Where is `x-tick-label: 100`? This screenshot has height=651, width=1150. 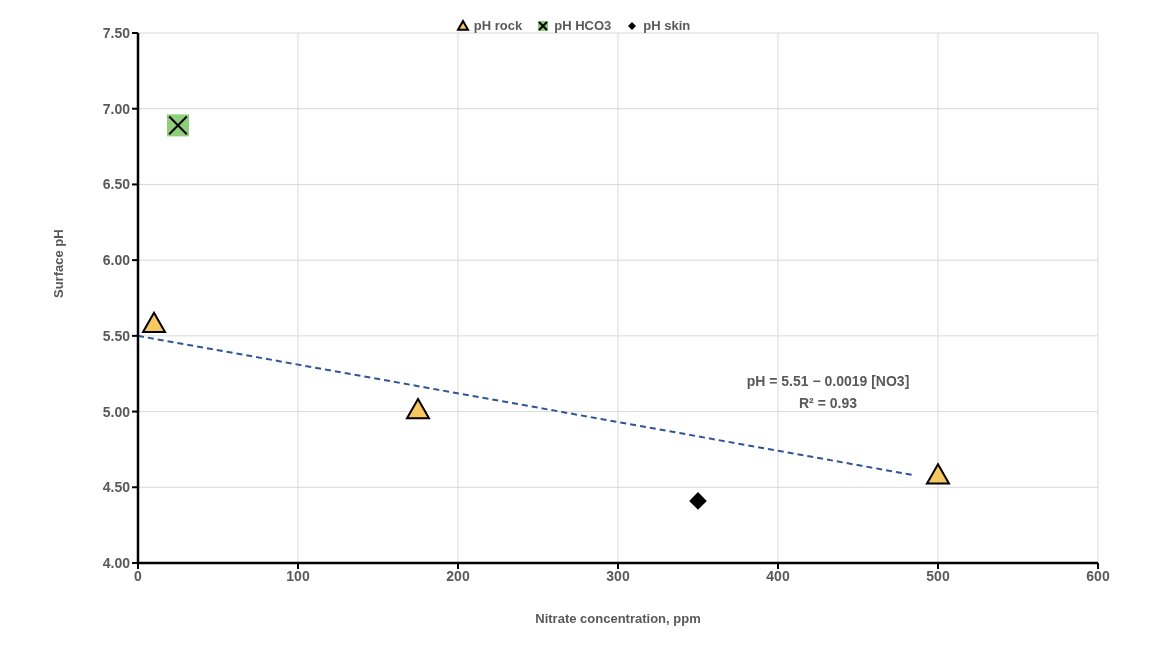 x-tick-label: 100 is located at coordinates (298, 575).